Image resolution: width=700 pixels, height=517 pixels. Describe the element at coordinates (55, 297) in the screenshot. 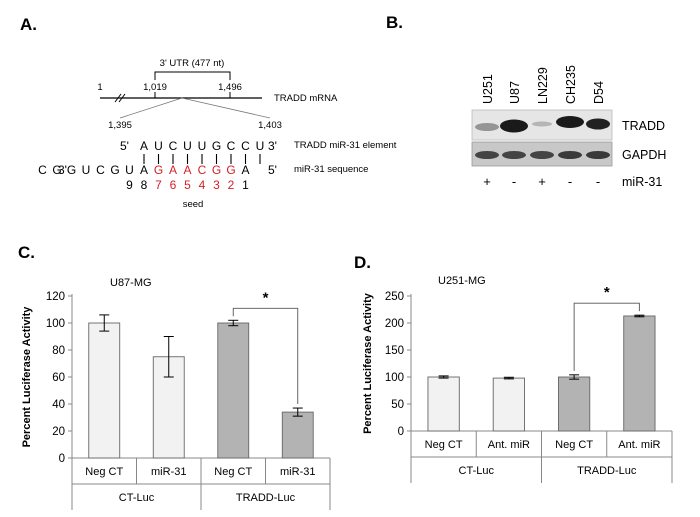

I see `y-tick-label: 120` at that location.